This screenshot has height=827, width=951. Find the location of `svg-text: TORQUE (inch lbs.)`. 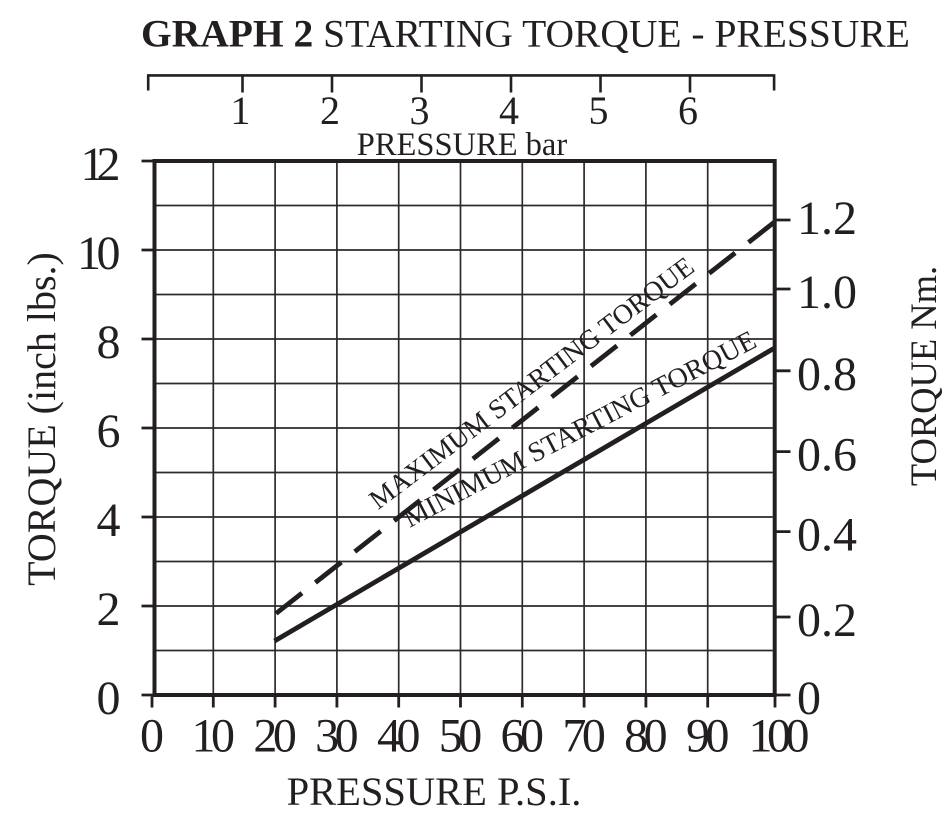

svg-text: TORQUE (inch lbs.) is located at coordinates (41, 419).